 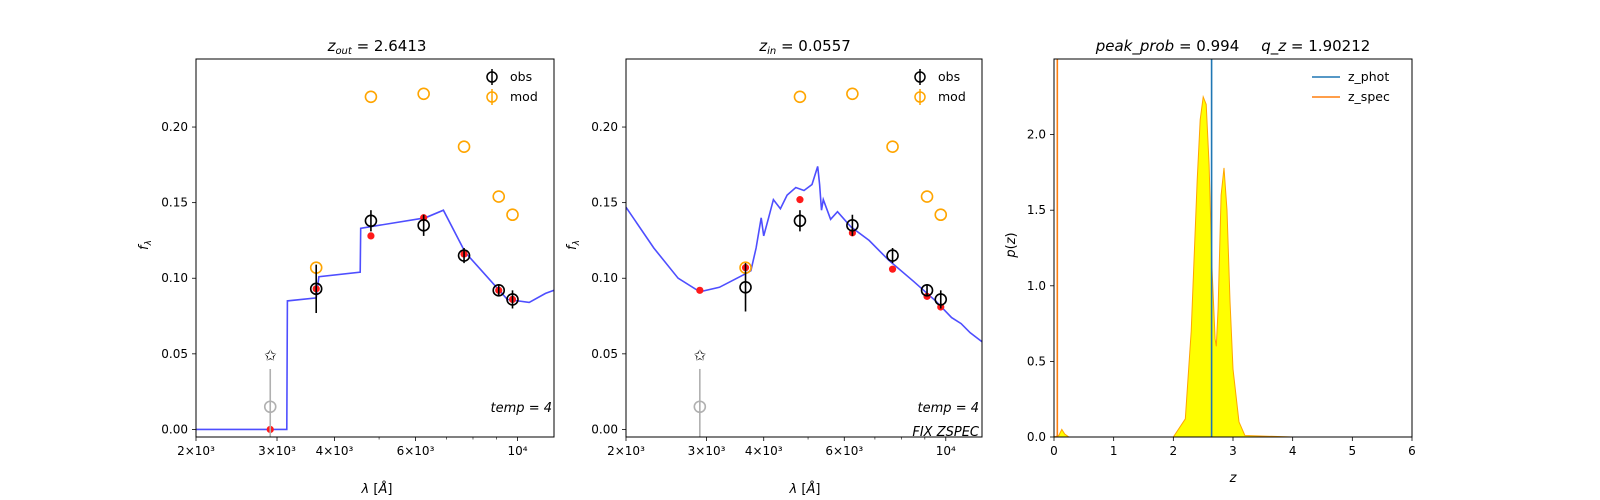 What do you see at coordinates (1412, 451) in the screenshot?
I see `x-tick-label: 6` at bounding box center [1412, 451].